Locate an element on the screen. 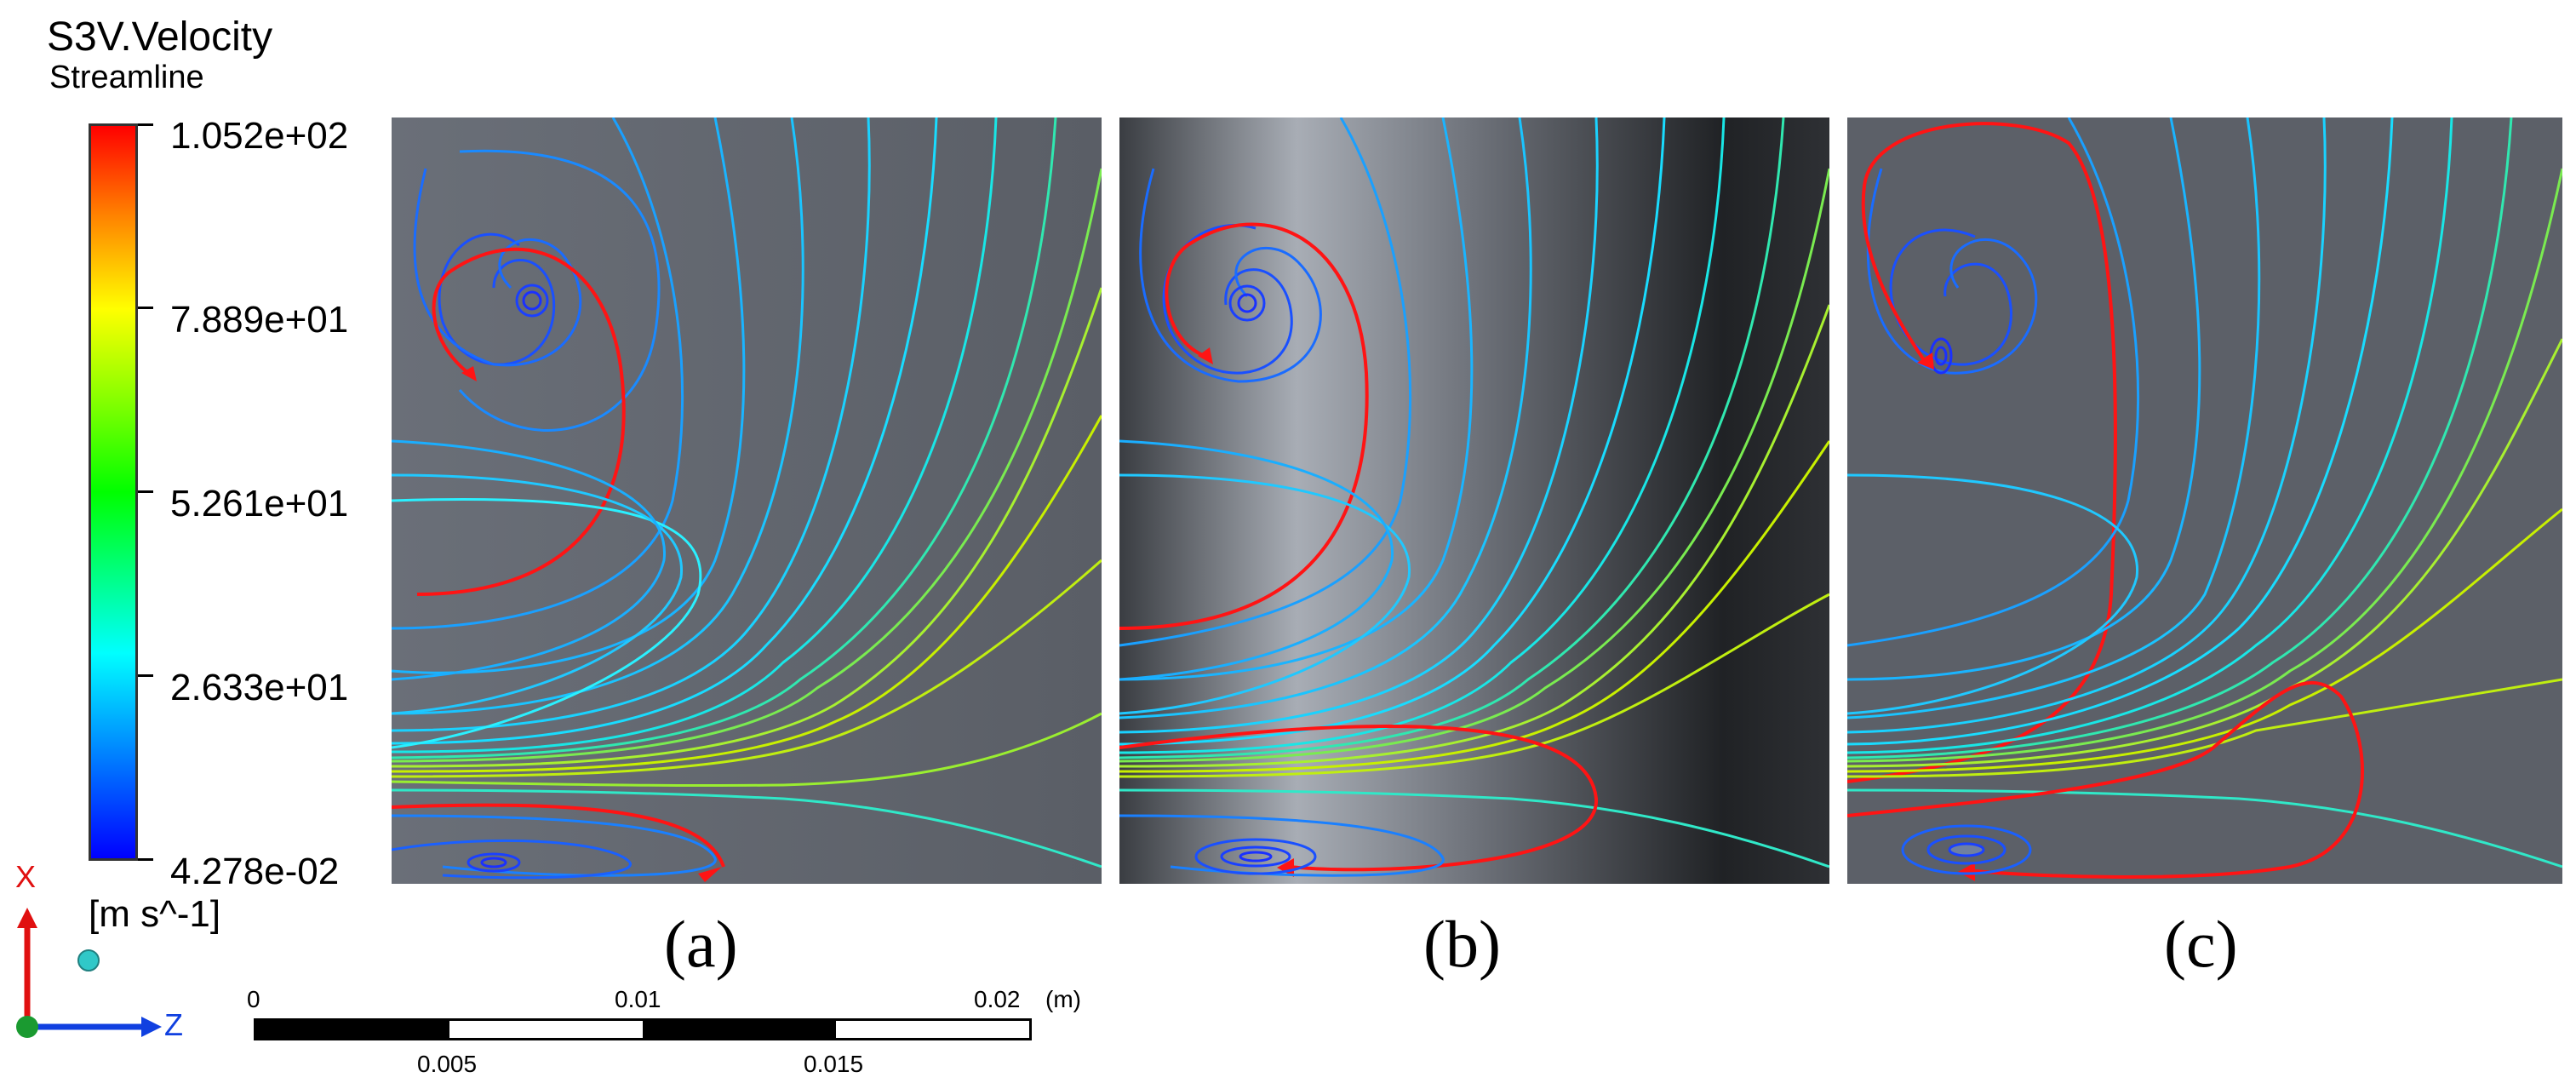 This screenshot has height=1089, width=2576. scale-label-0005: 0.005 is located at coordinates (447, 1064).